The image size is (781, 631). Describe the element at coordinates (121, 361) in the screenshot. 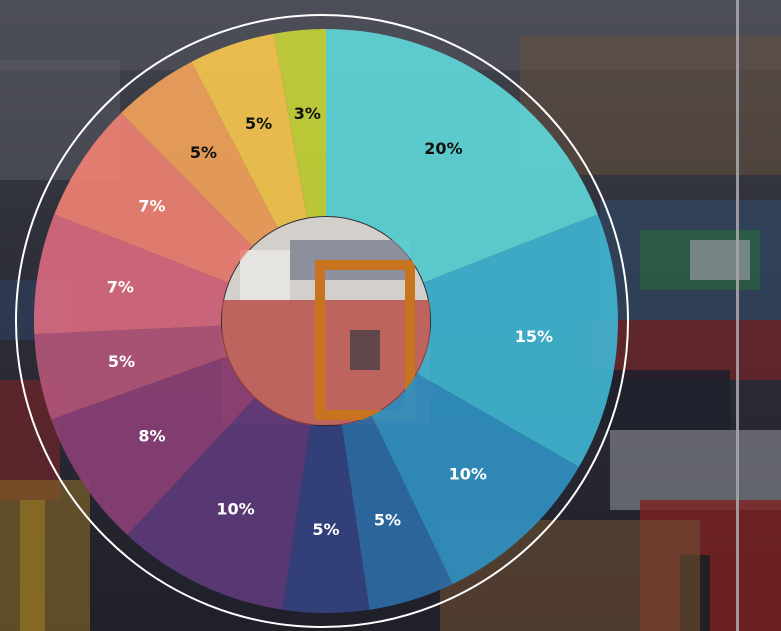

I see `slice-label-8: 5%` at that location.